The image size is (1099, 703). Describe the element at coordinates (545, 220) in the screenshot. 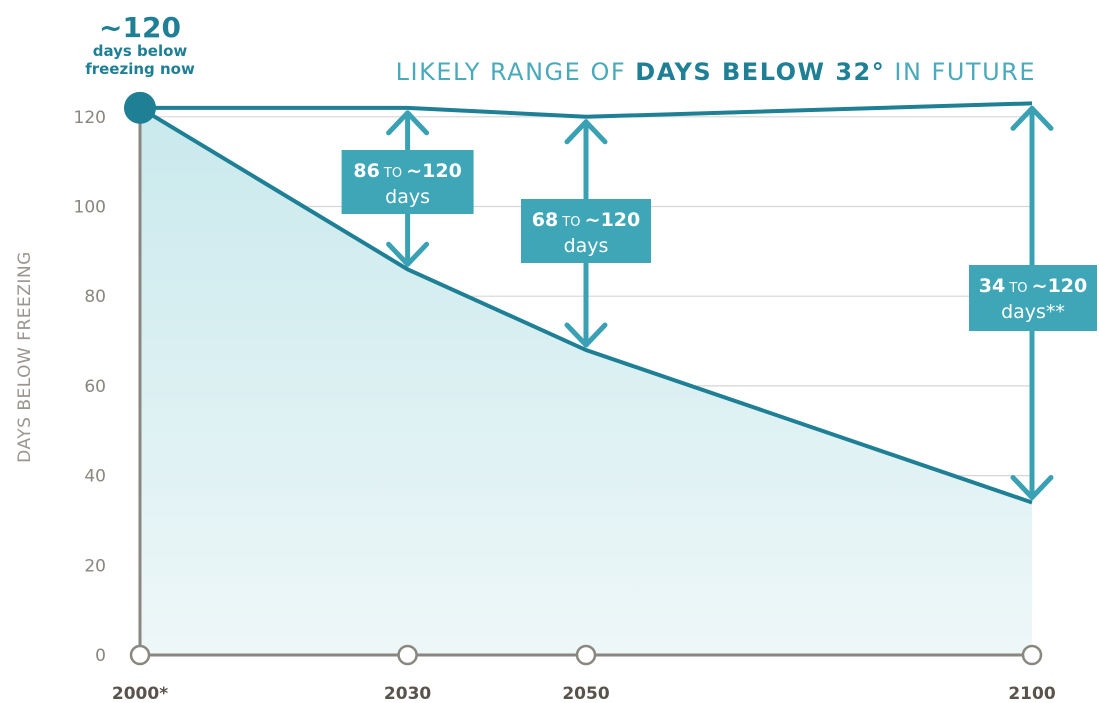

I see `range-low: 68` at that location.